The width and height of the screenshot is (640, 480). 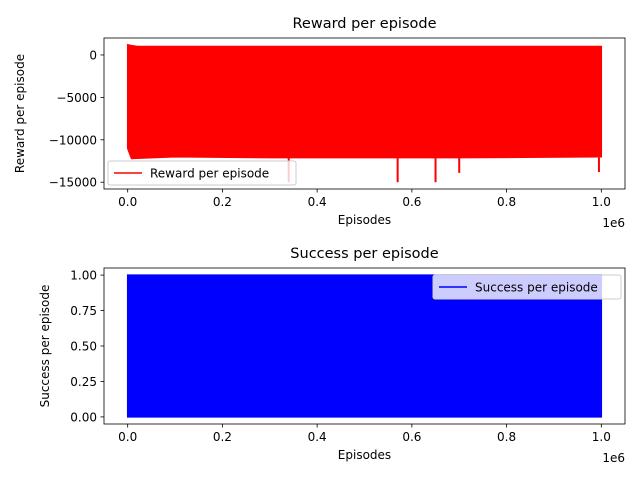 I want to click on chart0-legend-box, so click(x=202, y=173).